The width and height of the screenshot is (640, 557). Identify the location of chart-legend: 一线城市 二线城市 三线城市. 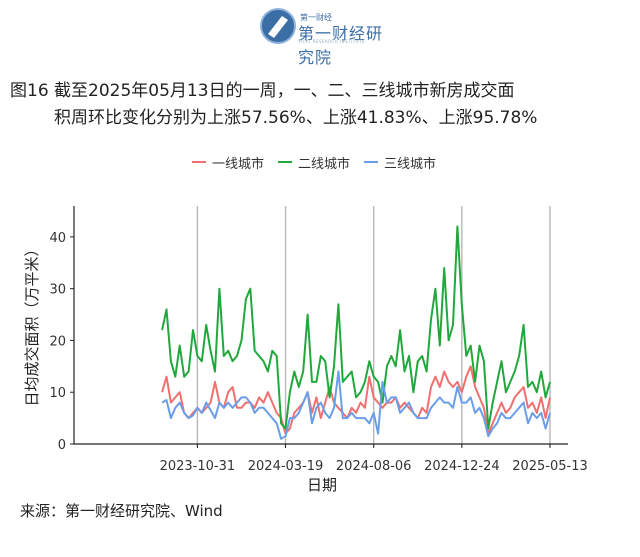
(314, 162).